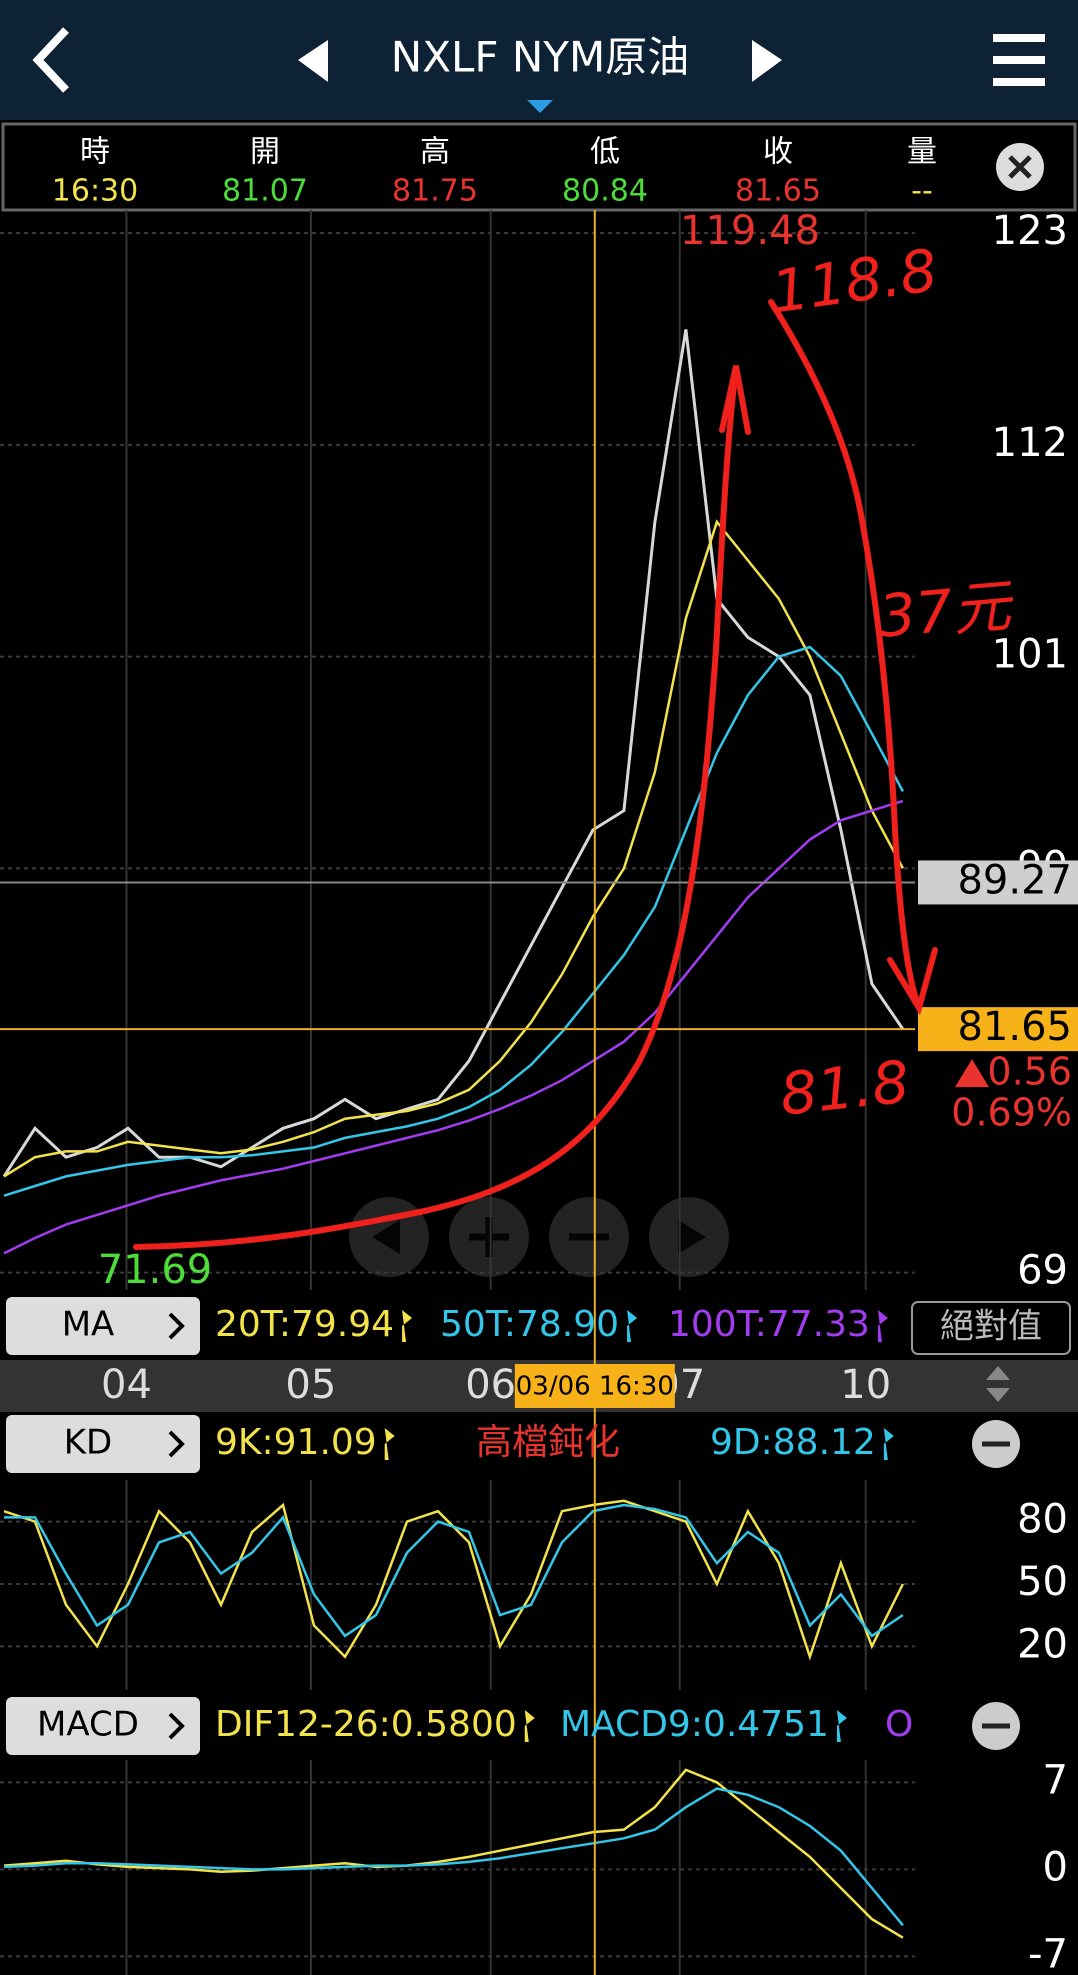  What do you see at coordinates (1030, 655) in the screenshot?
I see `y-tick-label: 101` at bounding box center [1030, 655].